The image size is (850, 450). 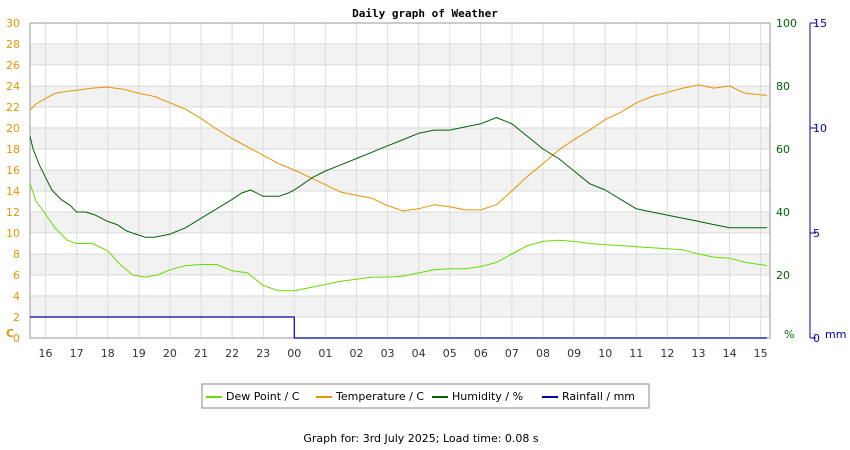 What do you see at coordinates (263, 396) in the screenshot?
I see `legend-label: Dew Point / C` at bounding box center [263, 396].